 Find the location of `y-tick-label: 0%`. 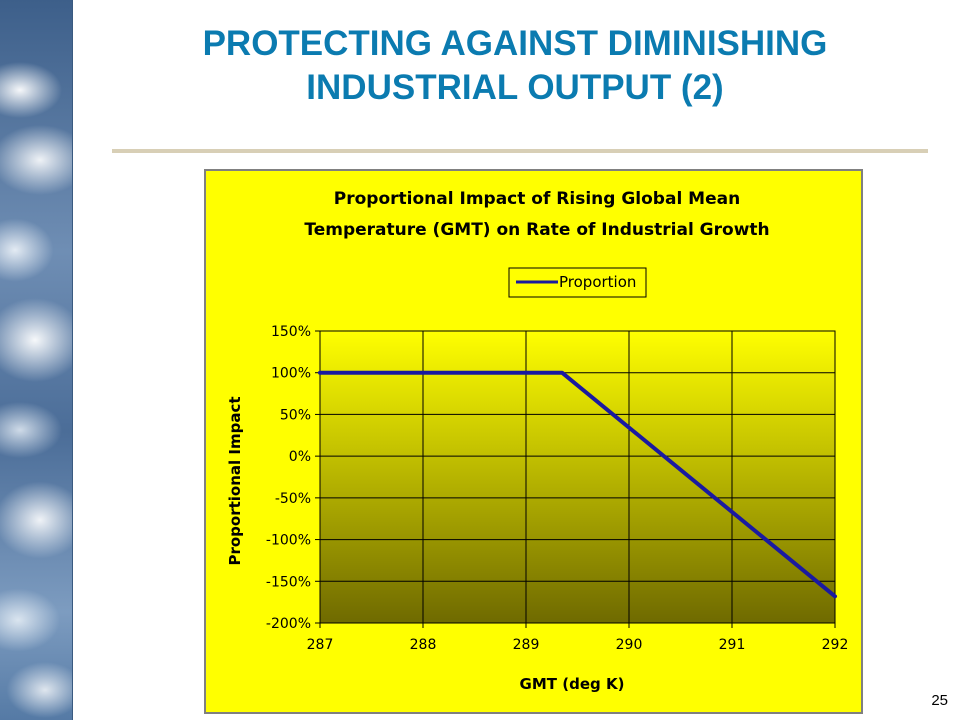

y-tick-label: 0% is located at coordinates (300, 457).